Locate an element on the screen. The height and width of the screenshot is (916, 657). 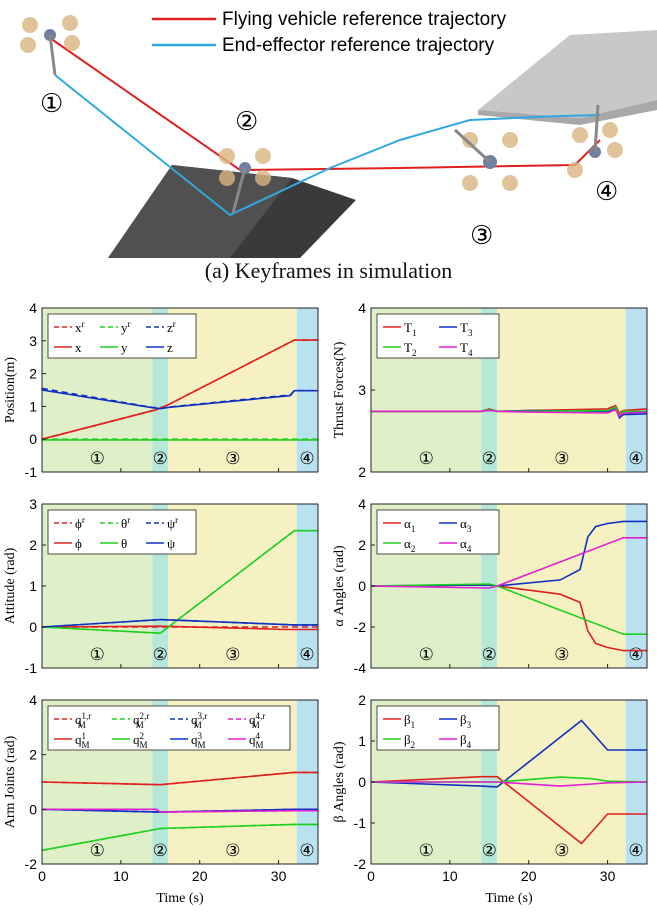
y-axis-label: Thrust Forces(N) is located at coordinates (339, 389).